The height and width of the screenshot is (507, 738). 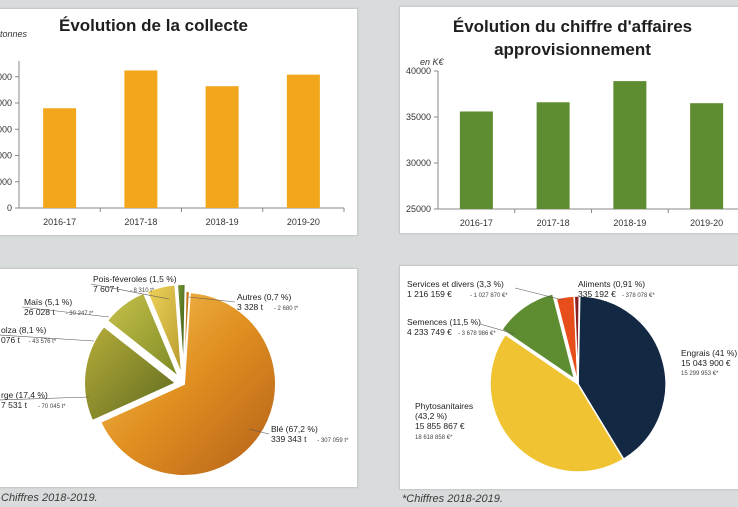 I want to click on collecte-title: Évolution de la collecte, so click(x=153, y=25).